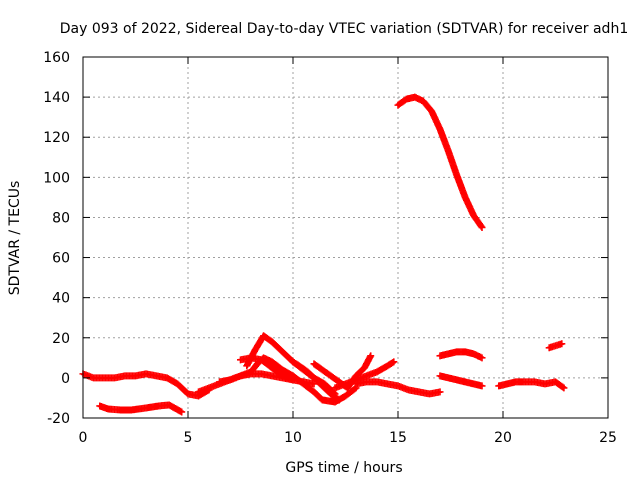  Describe the element at coordinates (461, 355) in the screenshot. I see `data-series-arc-17-19-high` at that location.